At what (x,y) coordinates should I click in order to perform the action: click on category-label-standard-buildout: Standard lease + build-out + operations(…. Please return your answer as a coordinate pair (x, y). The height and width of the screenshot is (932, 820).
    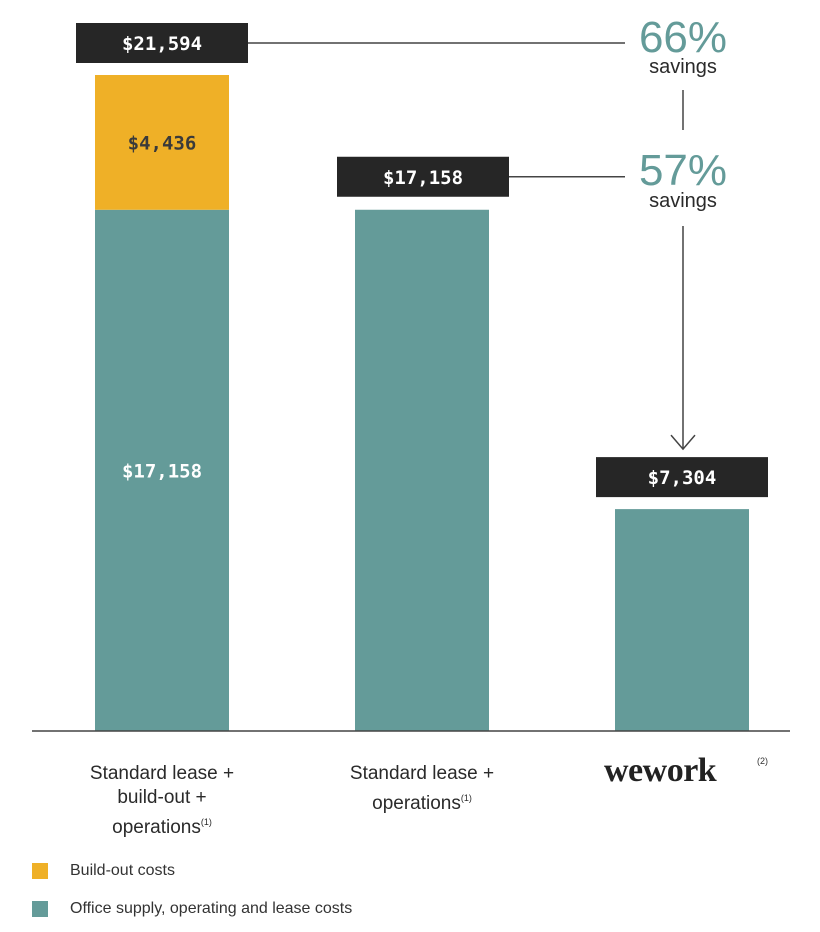
    Looking at the image, I should click on (162, 801).